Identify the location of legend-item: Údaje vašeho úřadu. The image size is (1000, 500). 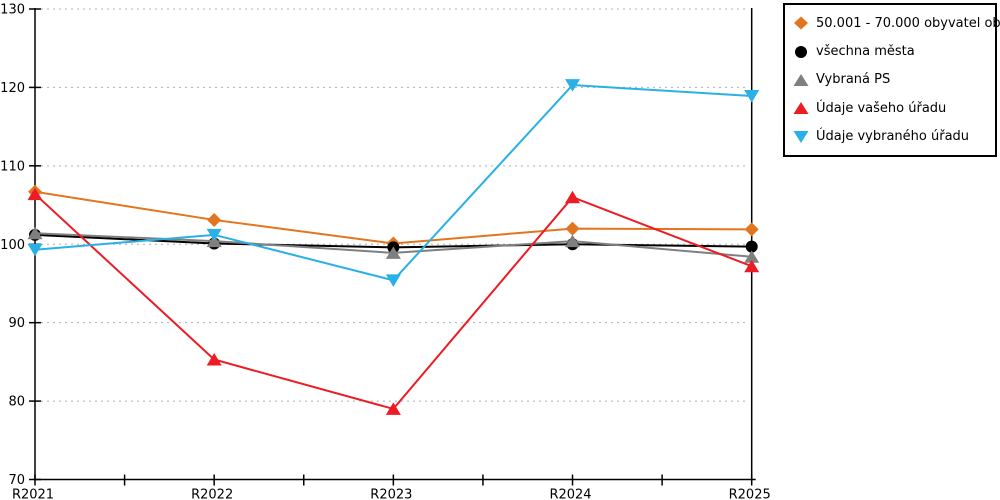
(890, 108).